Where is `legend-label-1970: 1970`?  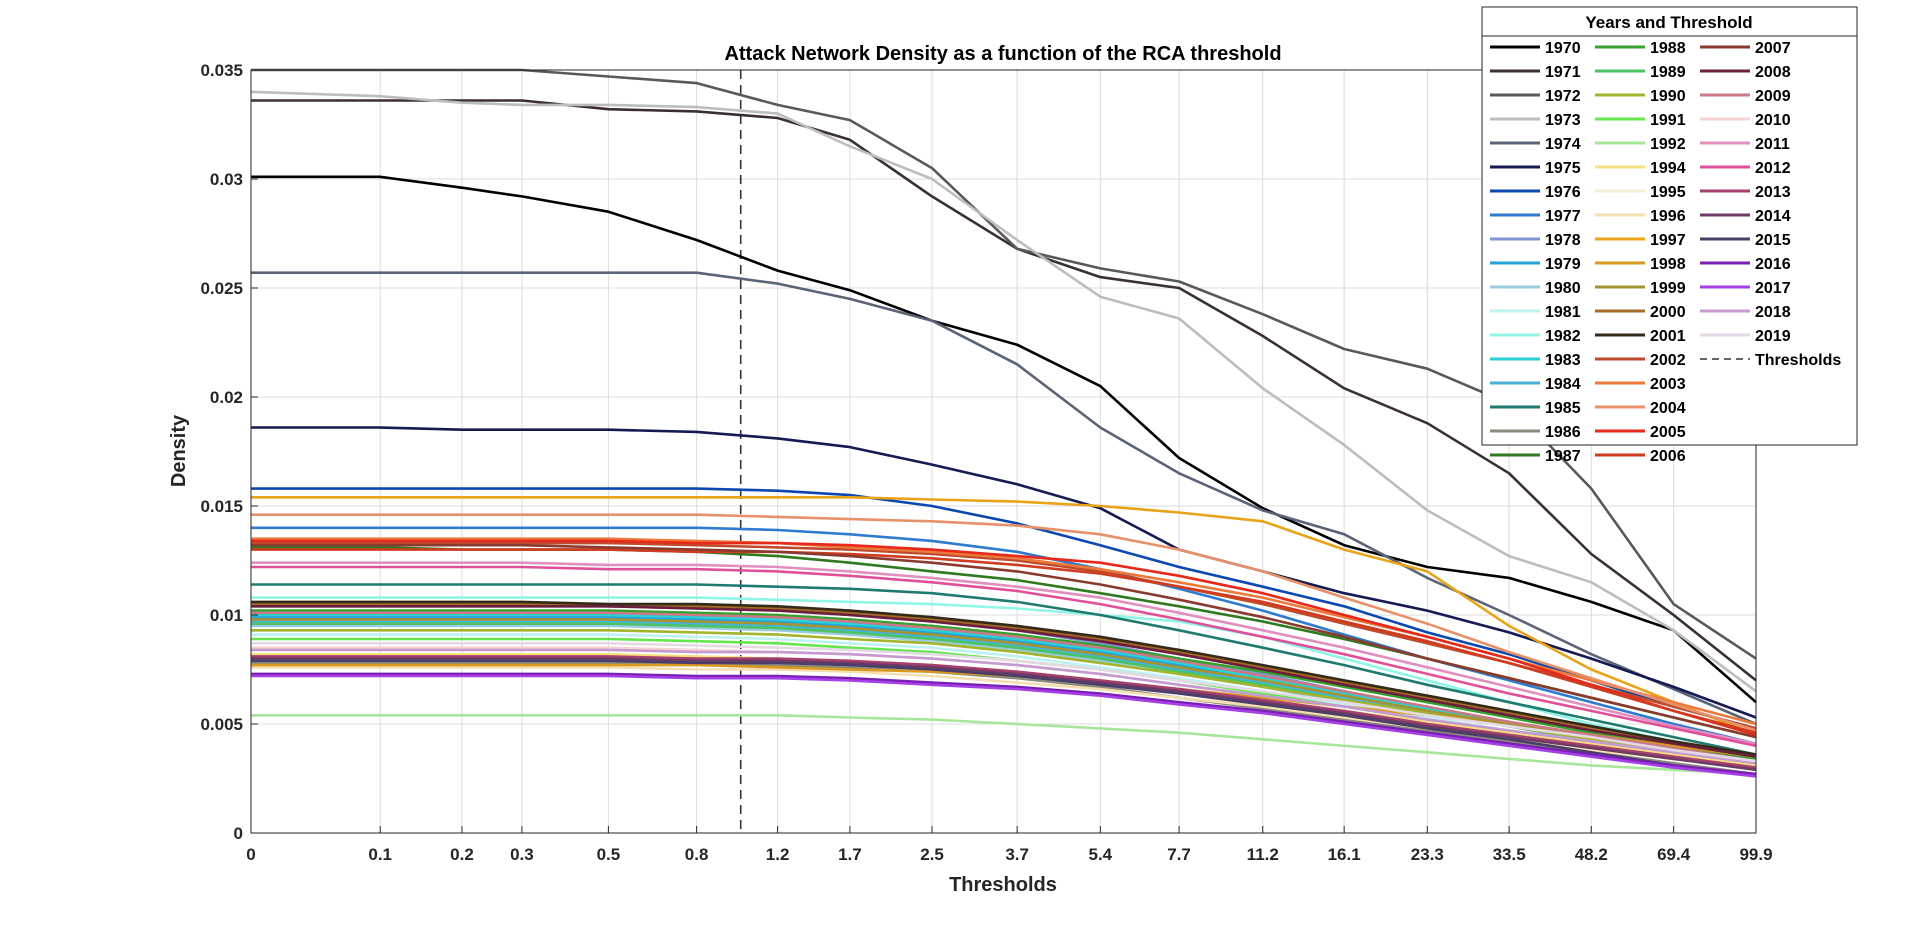
legend-label-1970: 1970 is located at coordinates (1563, 48).